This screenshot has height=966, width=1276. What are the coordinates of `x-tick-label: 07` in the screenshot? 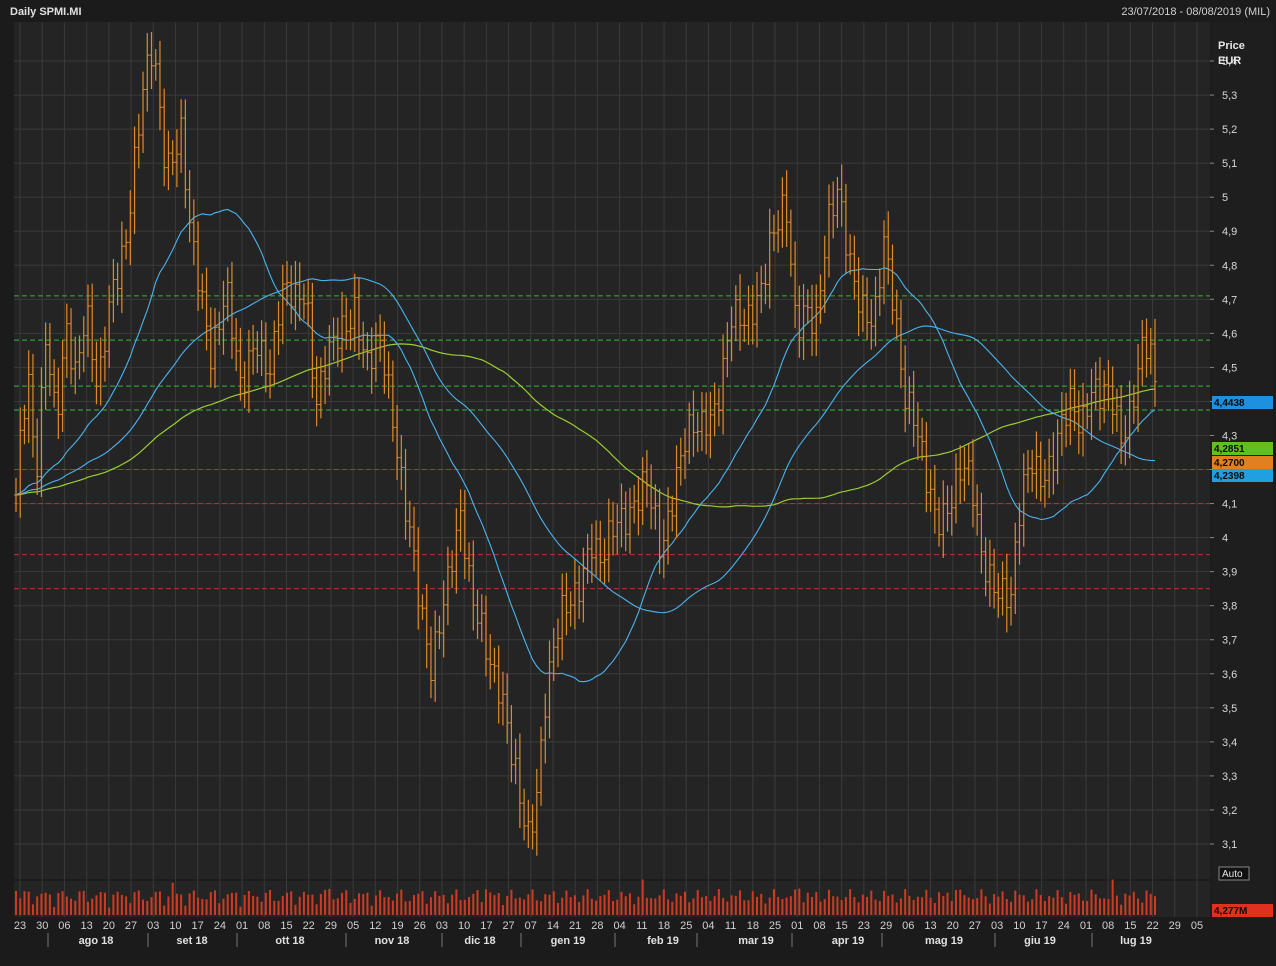 It's located at (531, 926).